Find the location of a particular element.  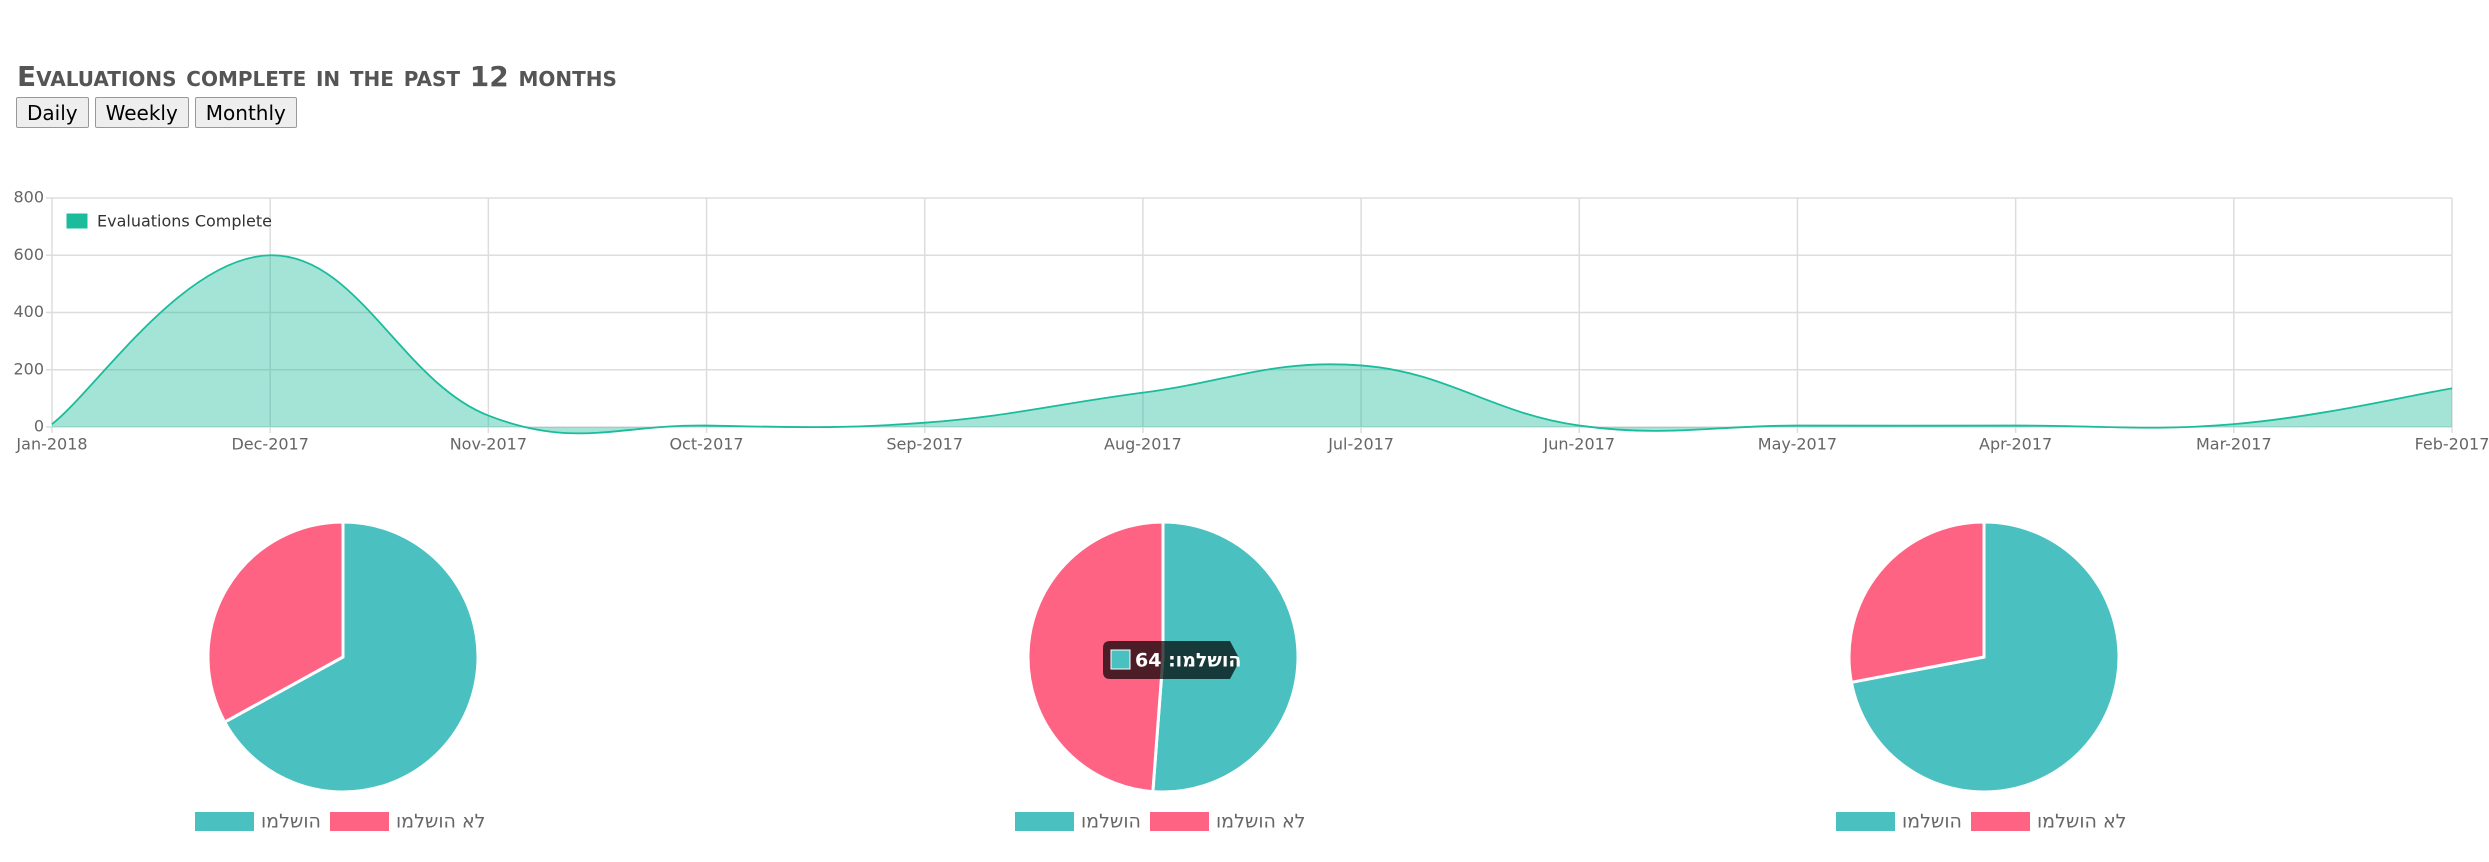

y-tick-label: 0 is located at coordinates (39, 426).